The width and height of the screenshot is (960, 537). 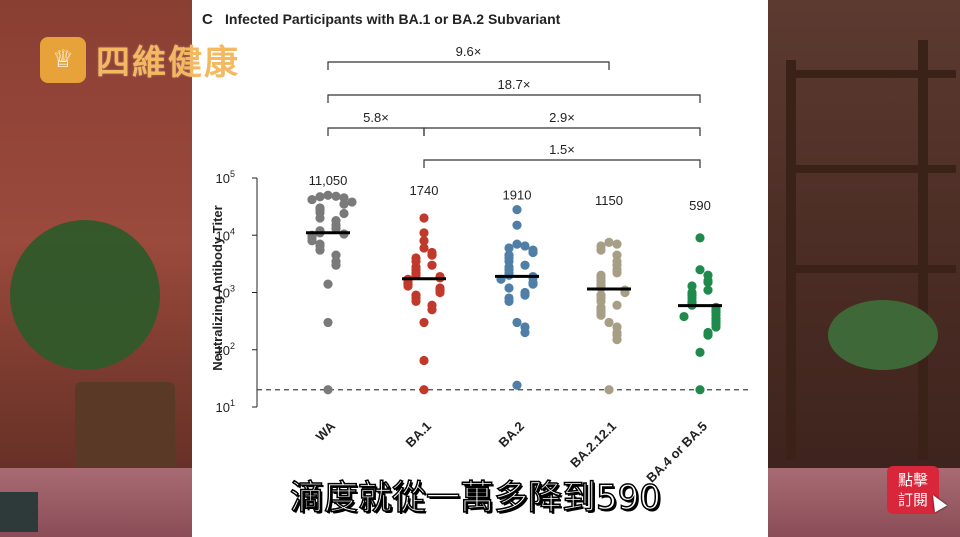 I want to click on comparison-bracket: 5.8×, so click(x=376, y=123).